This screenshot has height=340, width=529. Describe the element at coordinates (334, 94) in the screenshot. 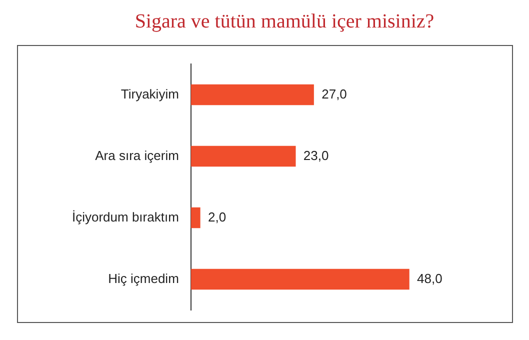

I see `data-label: 27,0` at that location.